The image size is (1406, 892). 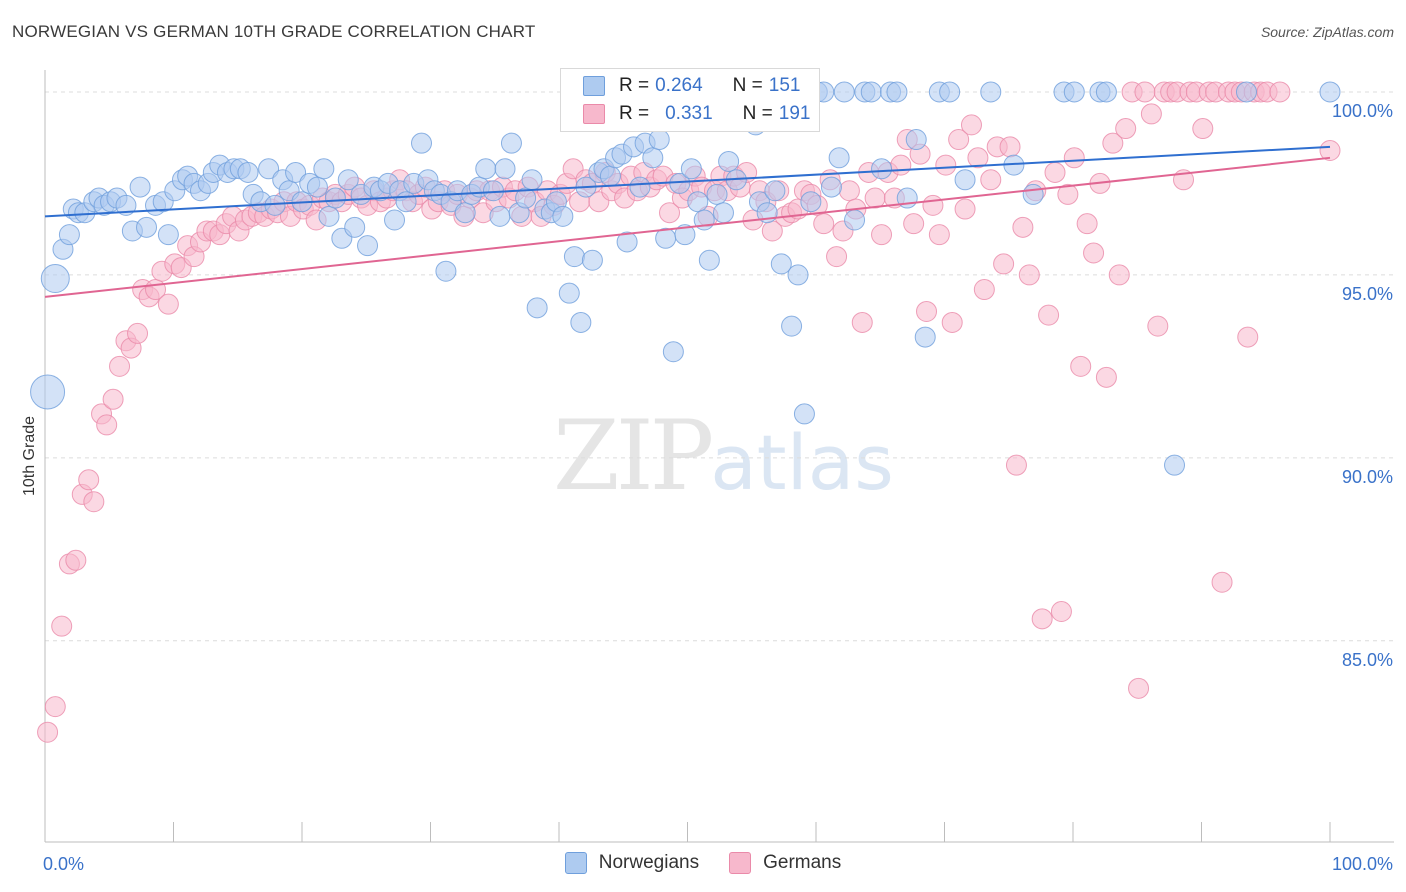 I want to click on norwegians-swatch, so click(x=594, y=86).